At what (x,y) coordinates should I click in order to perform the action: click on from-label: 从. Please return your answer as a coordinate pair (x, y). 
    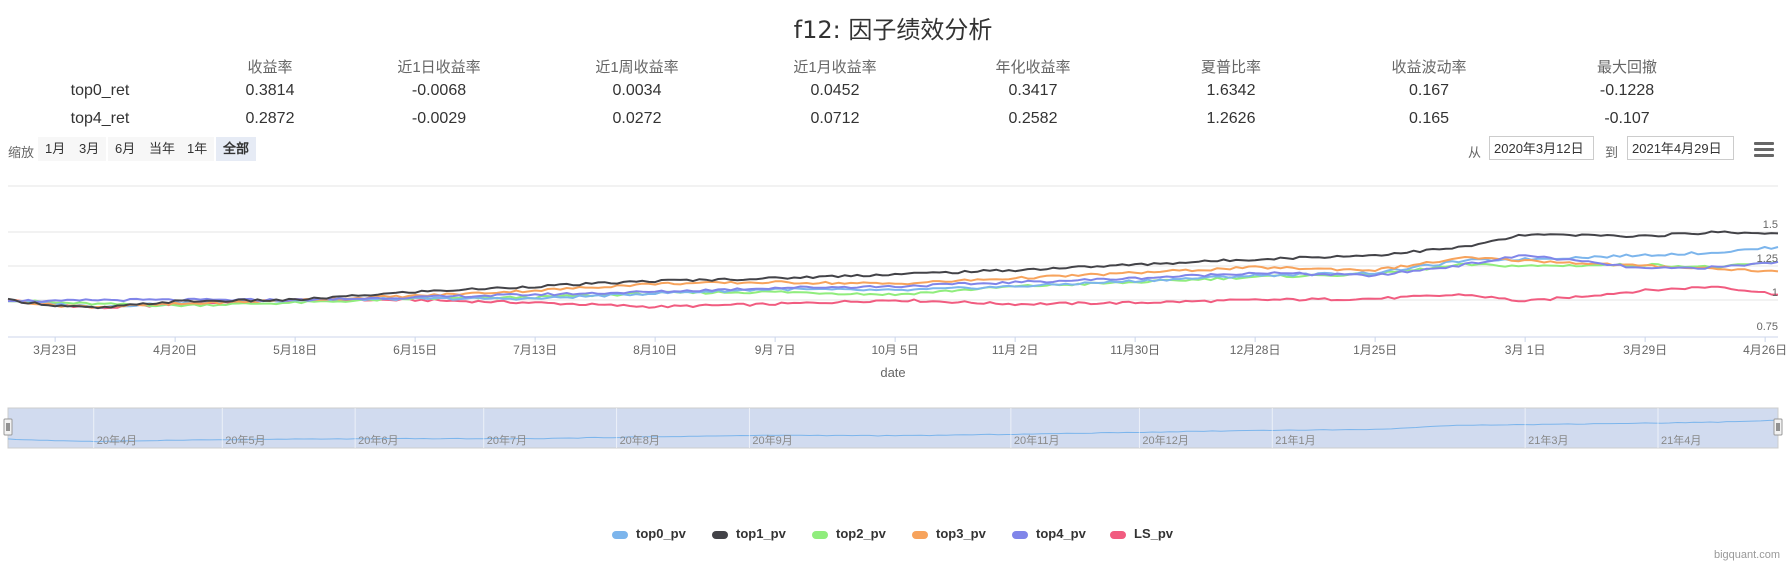
    Looking at the image, I should click on (1475, 152).